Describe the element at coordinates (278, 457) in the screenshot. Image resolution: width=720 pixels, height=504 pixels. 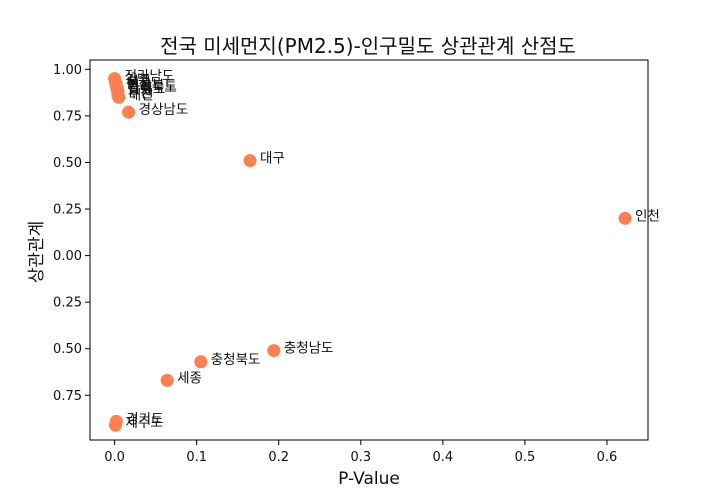
I see `x-tick-label: 0.2` at that location.